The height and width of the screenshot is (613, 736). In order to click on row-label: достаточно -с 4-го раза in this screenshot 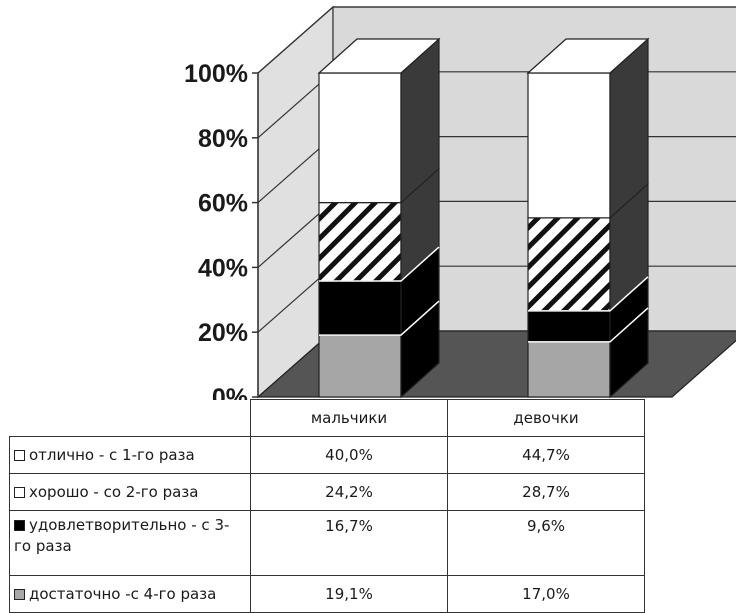, I will do `click(130, 594)`.